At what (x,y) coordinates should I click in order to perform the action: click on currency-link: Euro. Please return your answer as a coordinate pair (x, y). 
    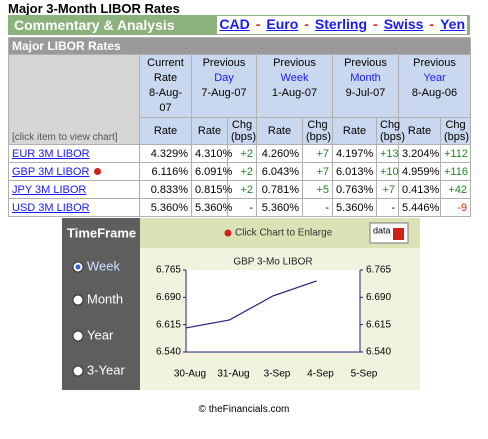
    Looking at the image, I should click on (282, 24).